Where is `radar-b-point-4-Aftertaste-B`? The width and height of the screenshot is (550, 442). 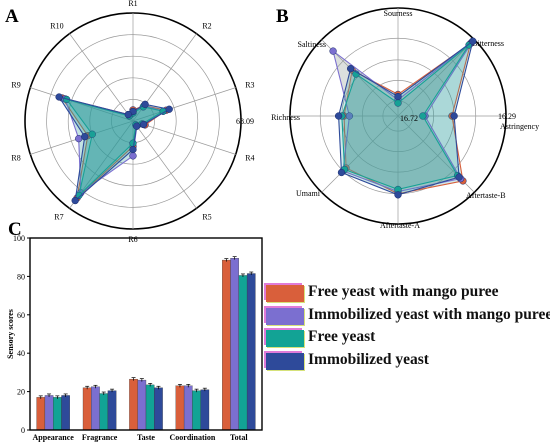
radar-b-point-4-Aftertaste-B is located at coordinates (459, 177).